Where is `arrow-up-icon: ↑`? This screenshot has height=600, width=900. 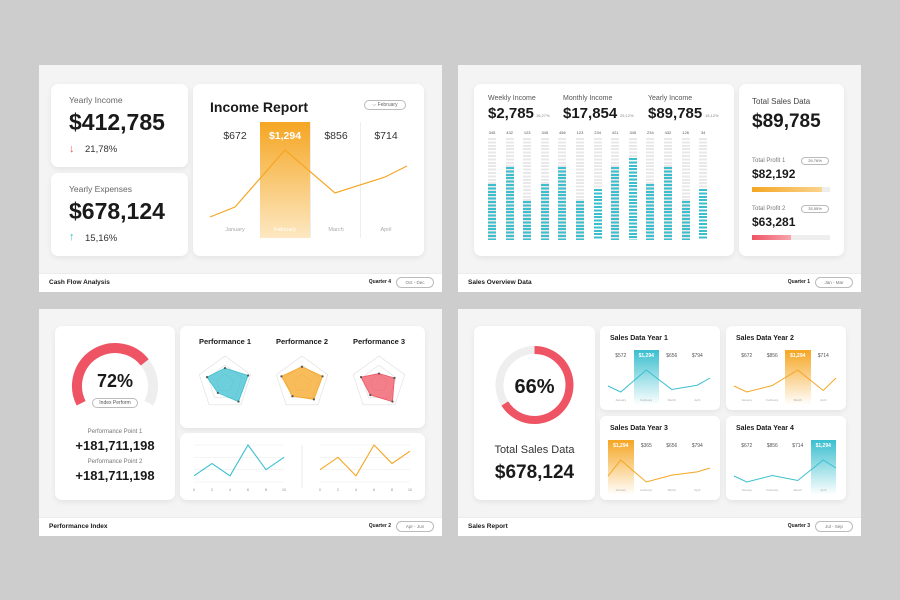
arrow-up-icon: ↑ is located at coordinates (72, 237).